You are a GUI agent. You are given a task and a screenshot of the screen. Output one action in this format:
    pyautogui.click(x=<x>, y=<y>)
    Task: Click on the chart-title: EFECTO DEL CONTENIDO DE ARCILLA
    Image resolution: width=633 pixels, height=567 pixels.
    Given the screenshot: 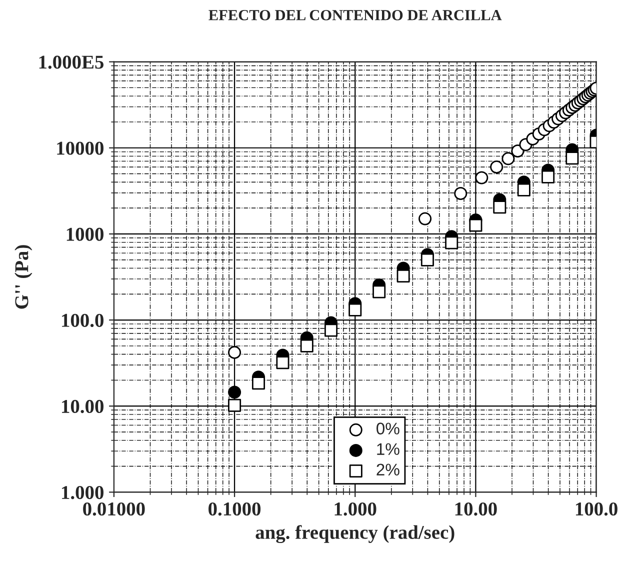 What is the action you would take?
    pyautogui.click(x=355, y=15)
    